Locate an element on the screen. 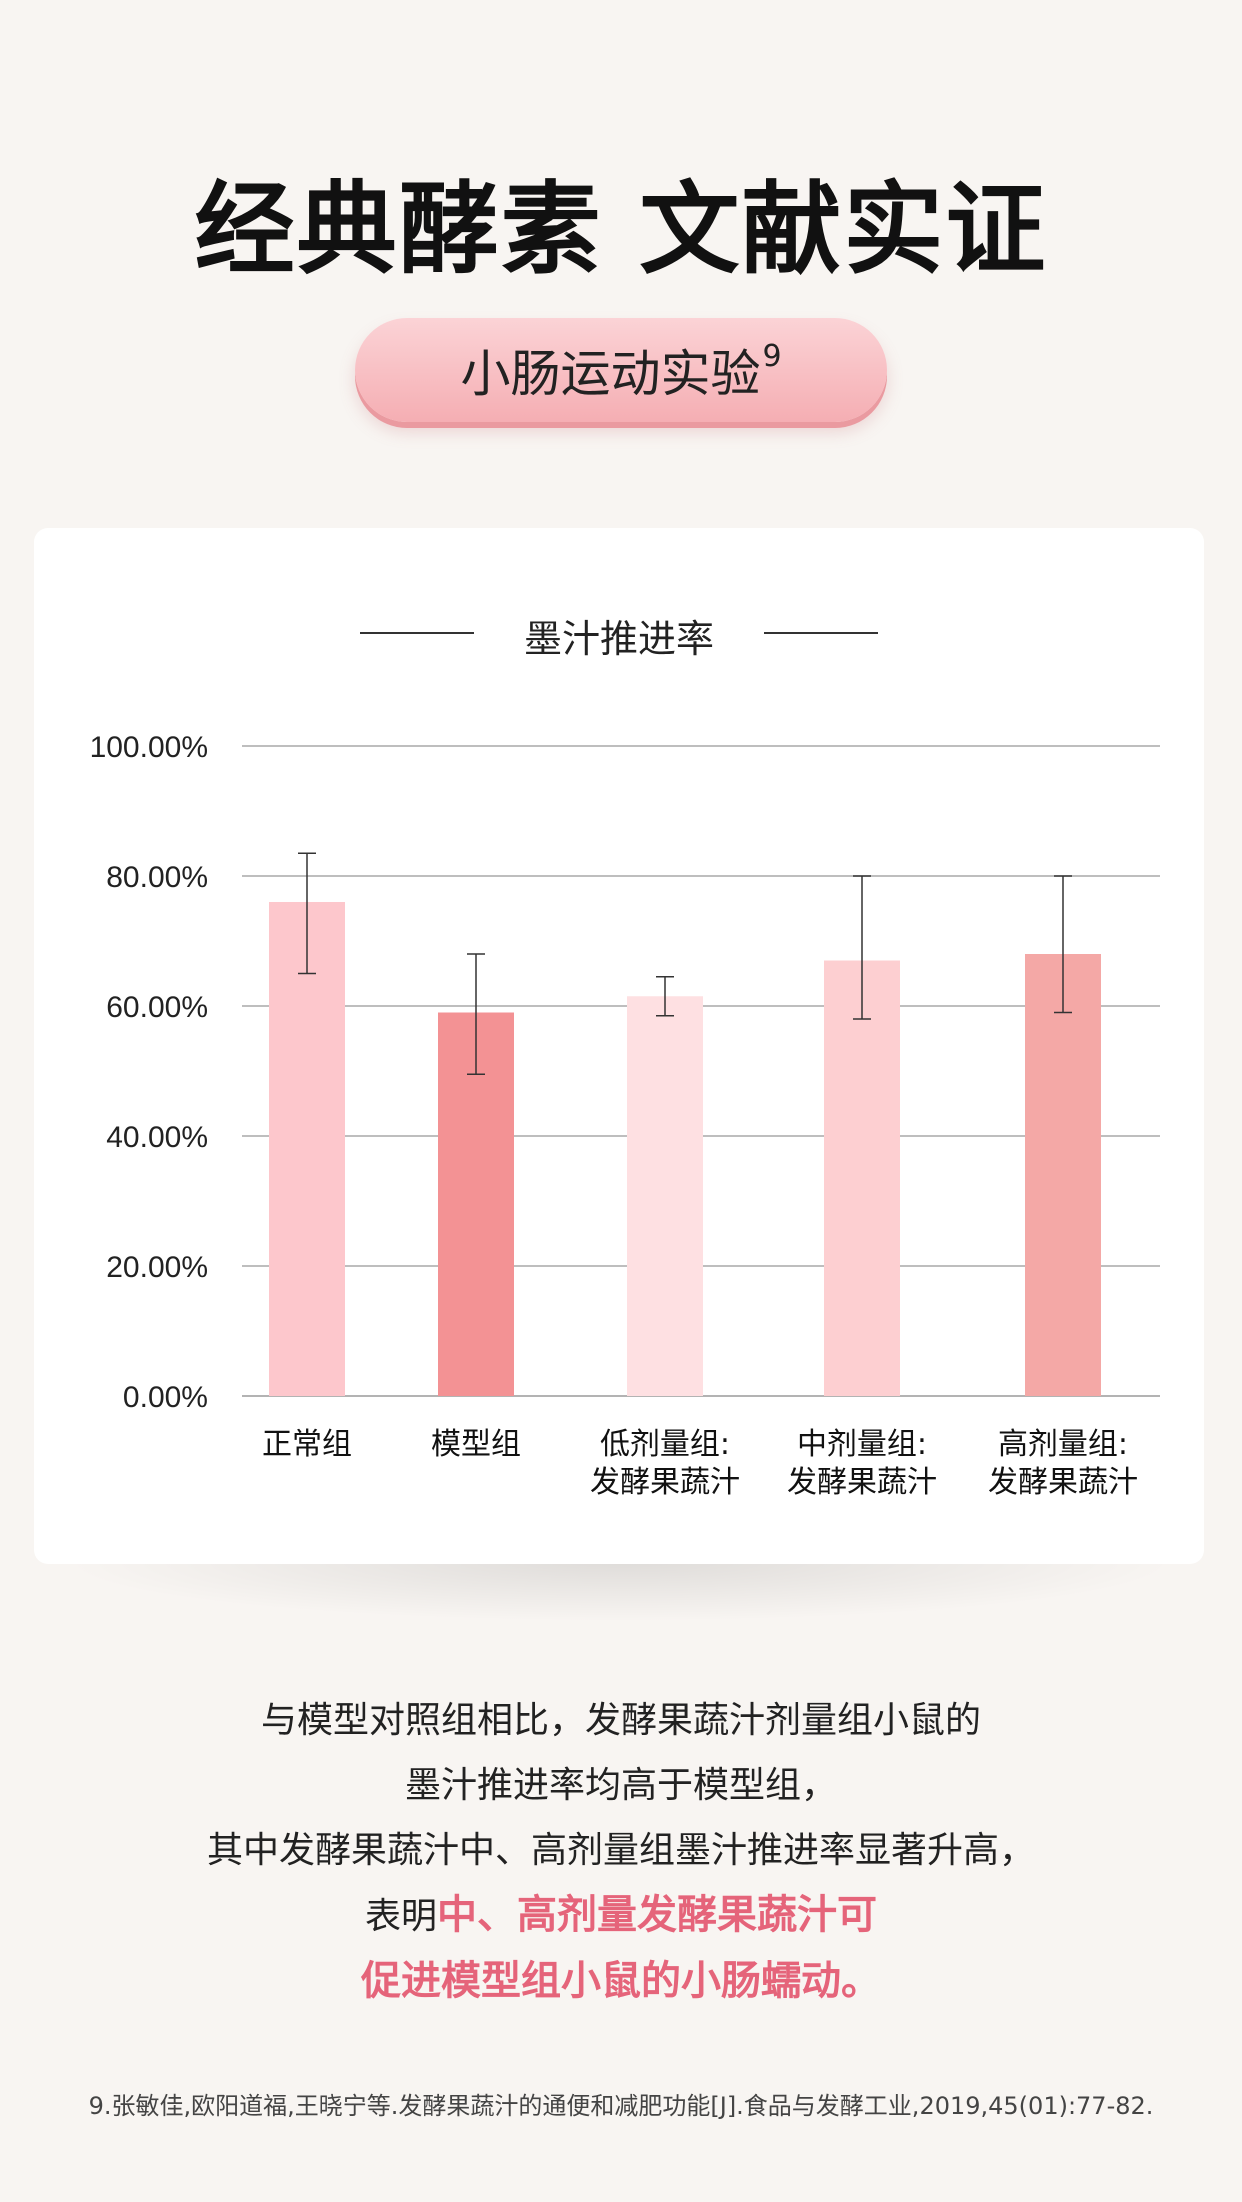 The width and height of the screenshot is (1242, 2202). description-line-1: 与模型对照组相比，发酵果蔬汁剂量组小鼠的 is located at coordinates (620, 1720).